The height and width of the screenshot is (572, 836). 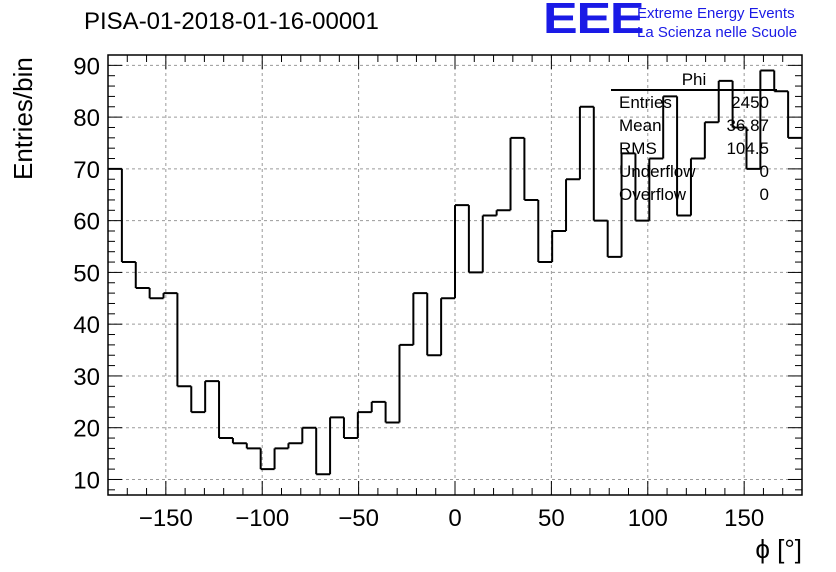 I want to click on y-tick-label: 60, so click(x=86, y=222).